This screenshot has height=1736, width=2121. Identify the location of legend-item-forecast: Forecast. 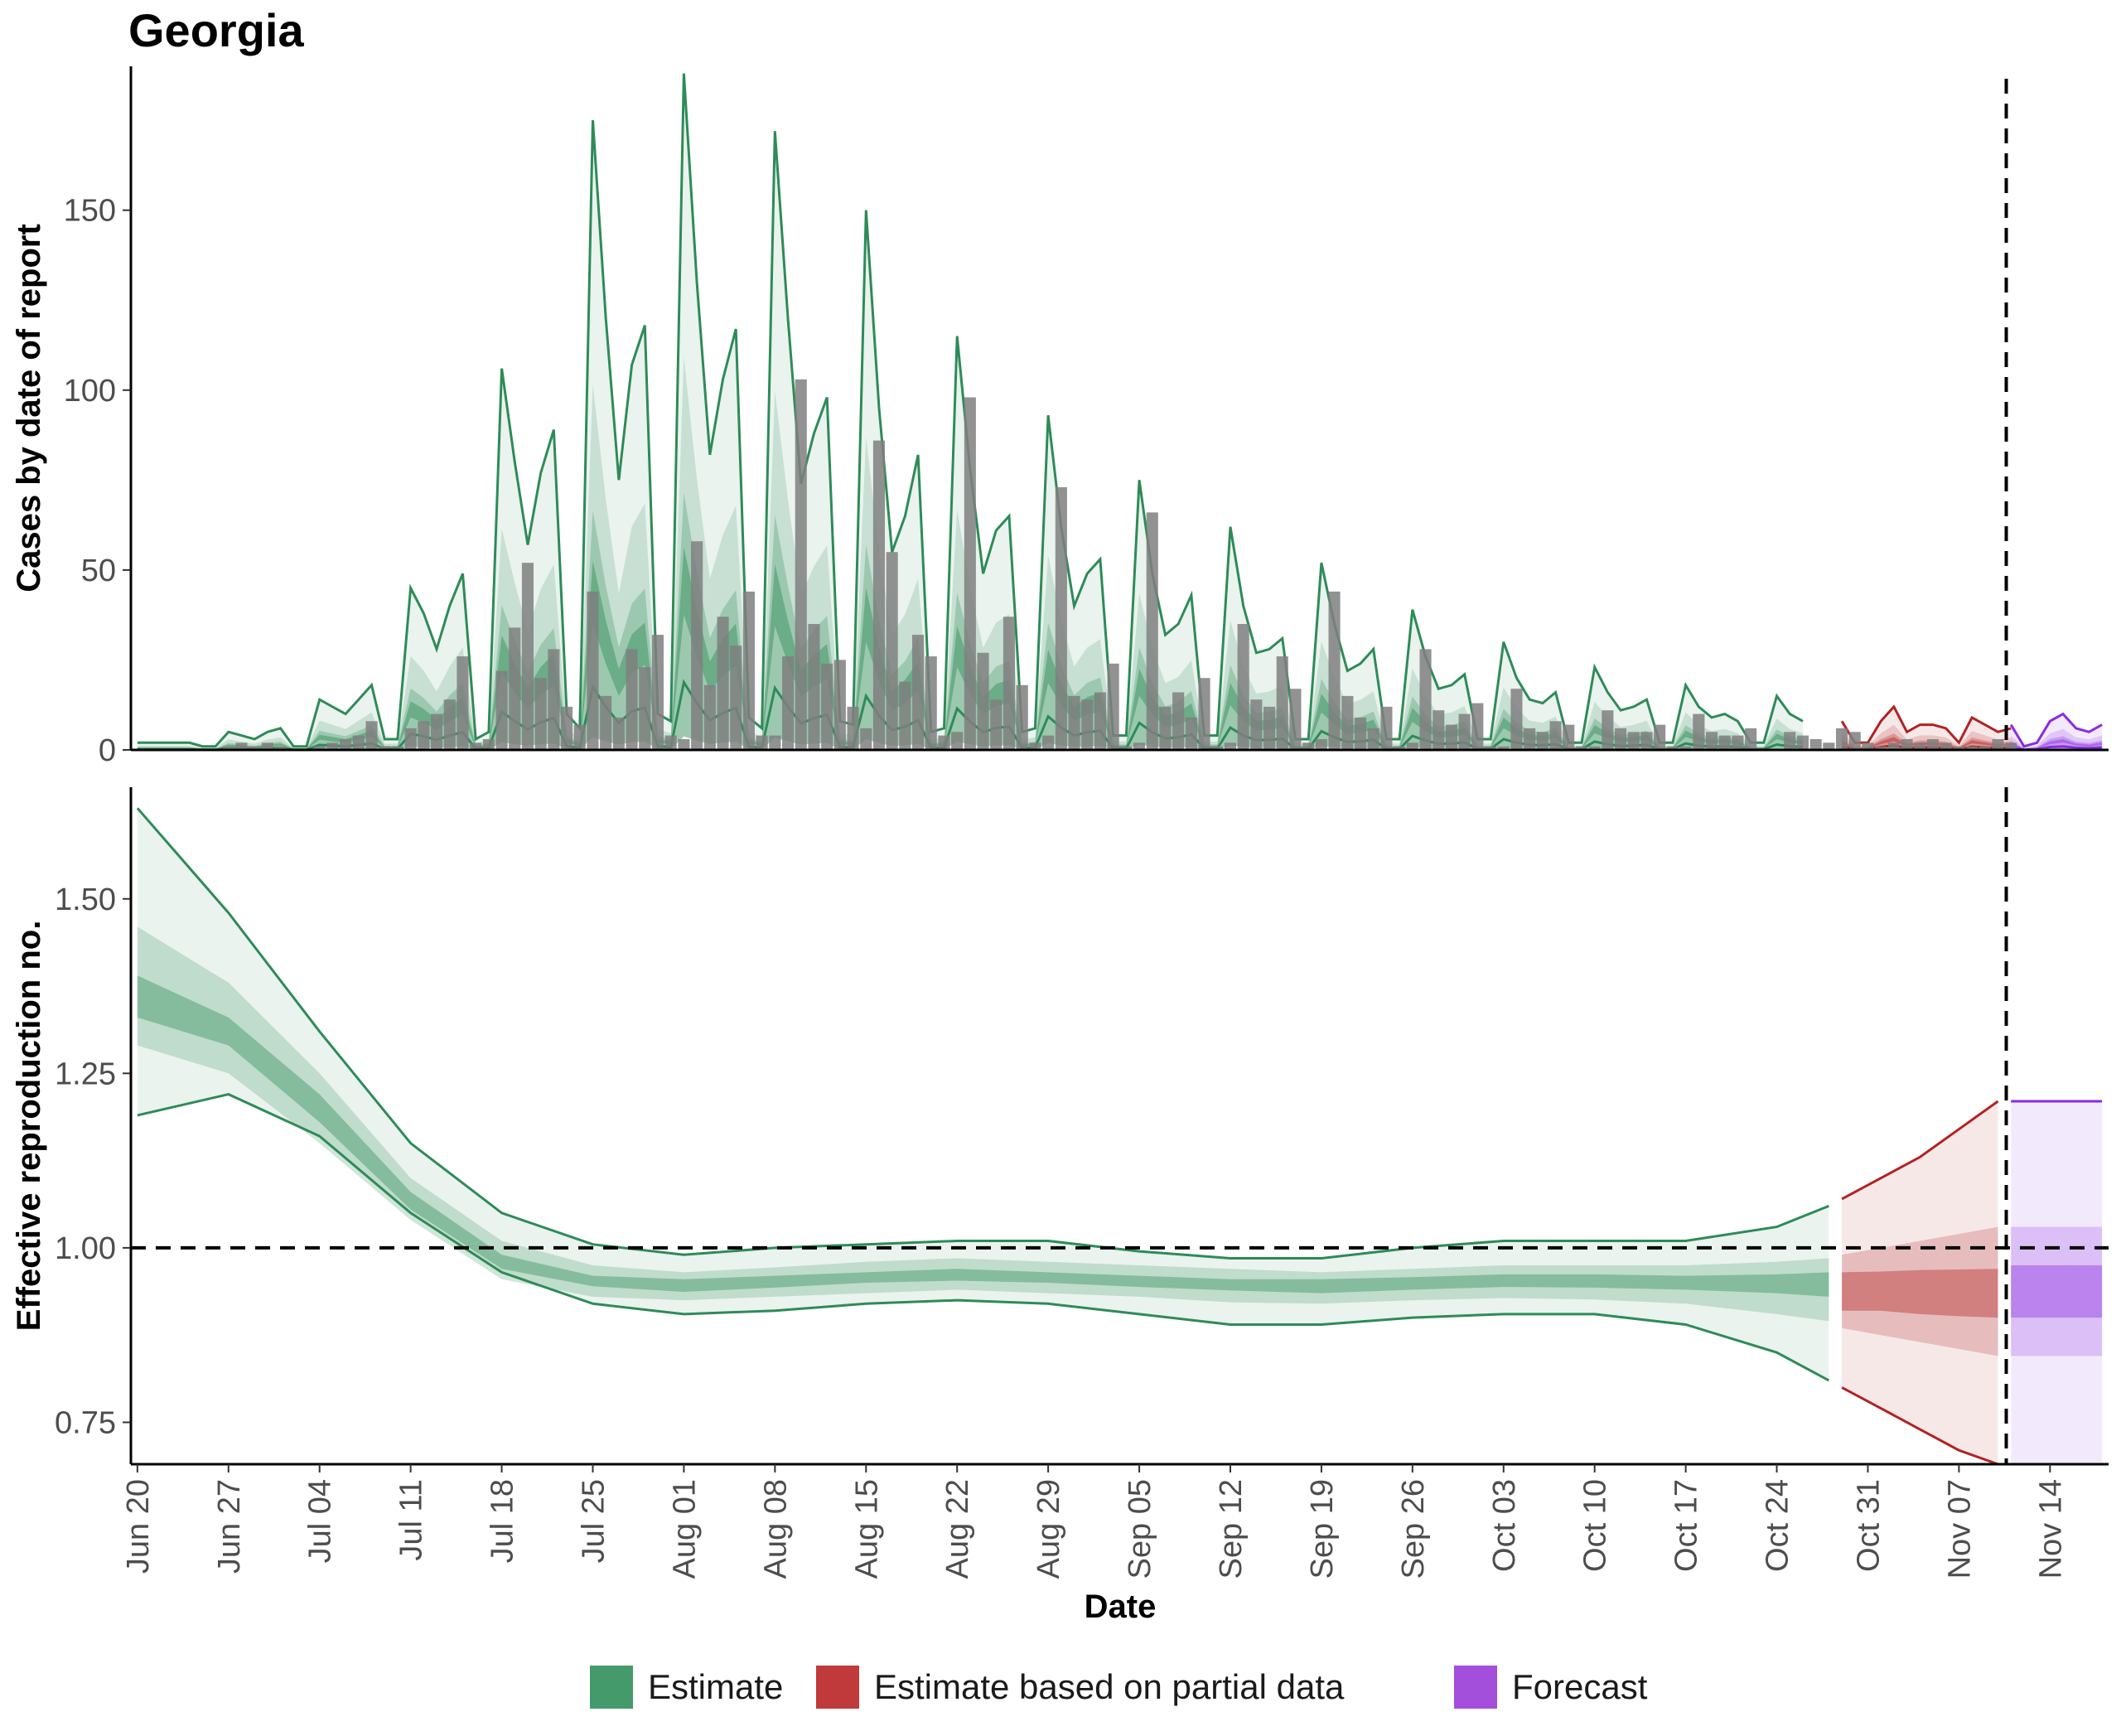
(1551, 1687).